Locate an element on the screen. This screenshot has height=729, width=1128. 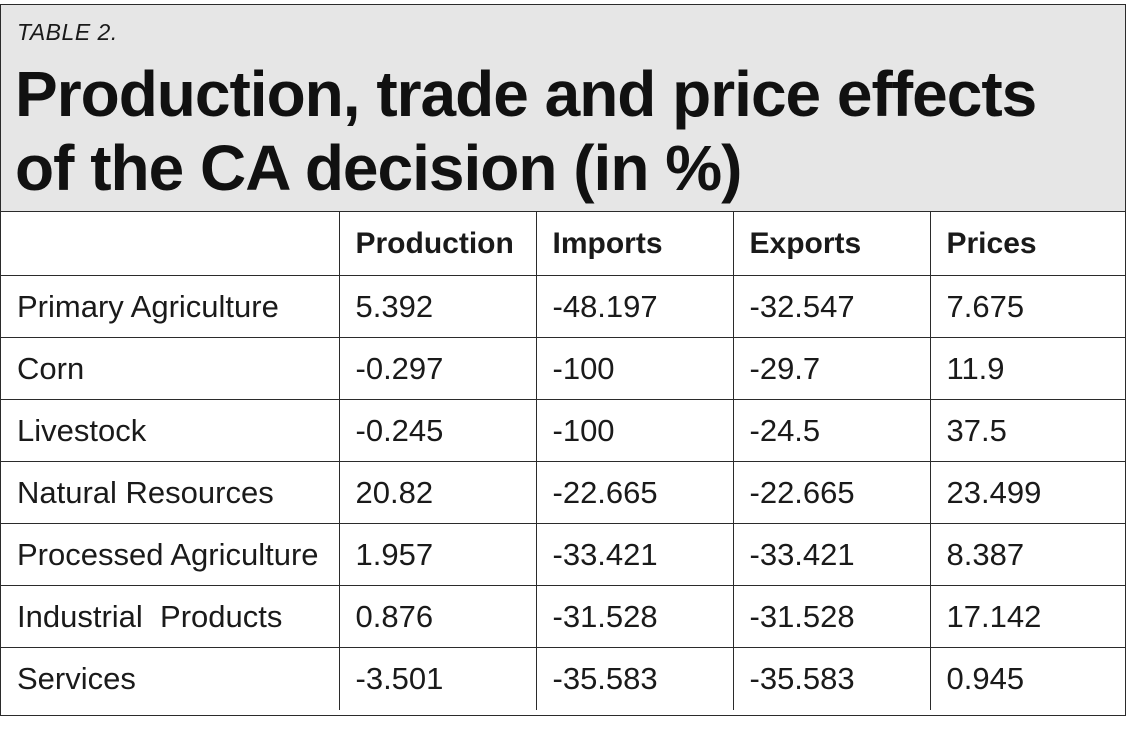
table-row: Livestock -0.245 -100 -24.5 37.5 is located at coordinates (563, 430).